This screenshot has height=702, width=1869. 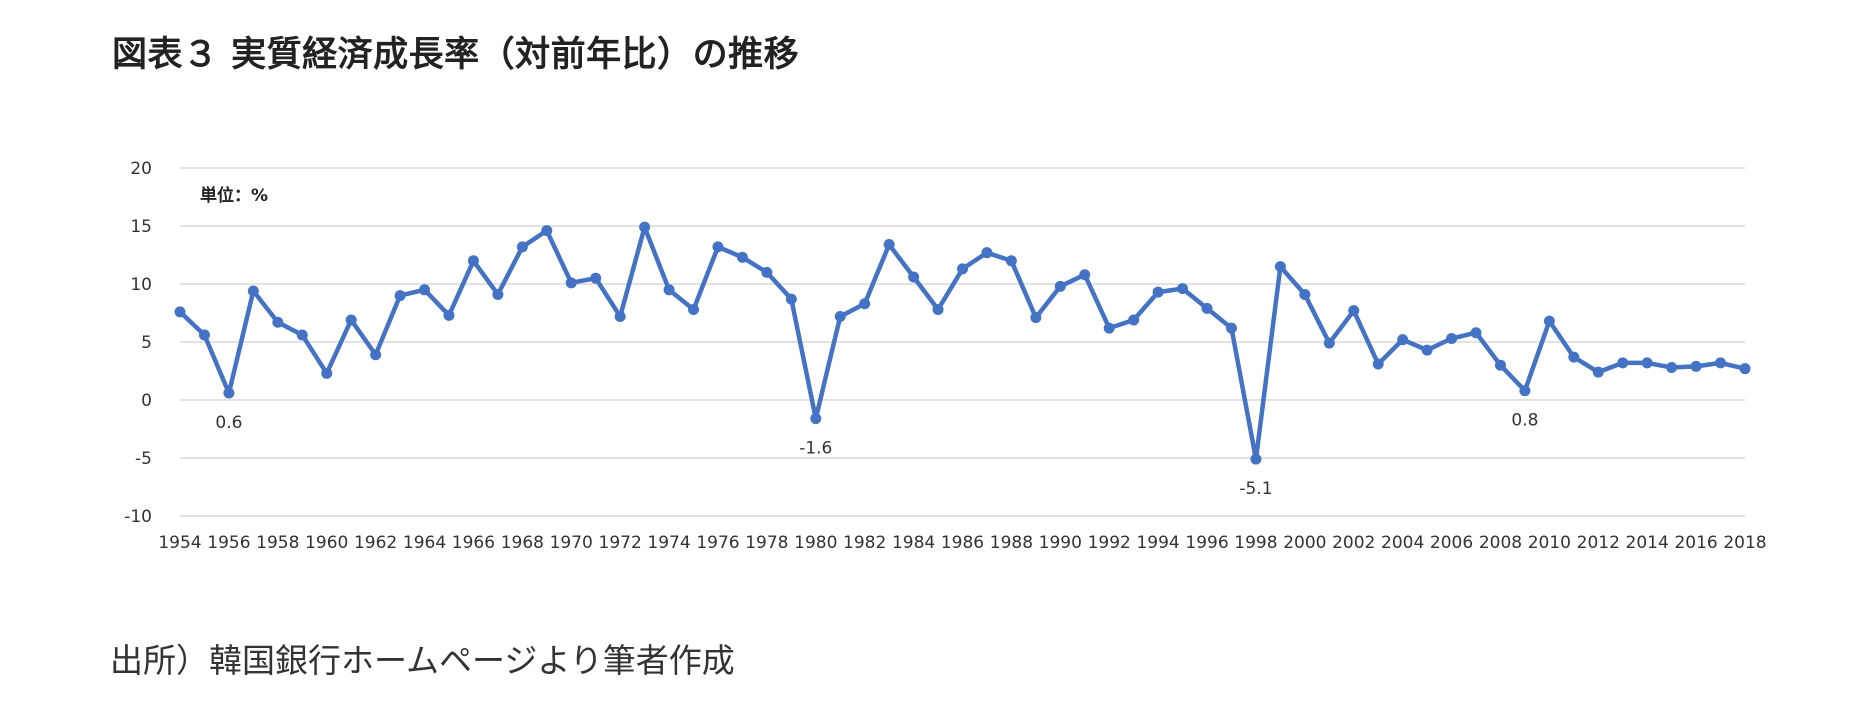 What do you see at coordinates (1011, 543) in the screenshot?
I see `x-tick-label: 1988` at bounding box center [1011, 543].